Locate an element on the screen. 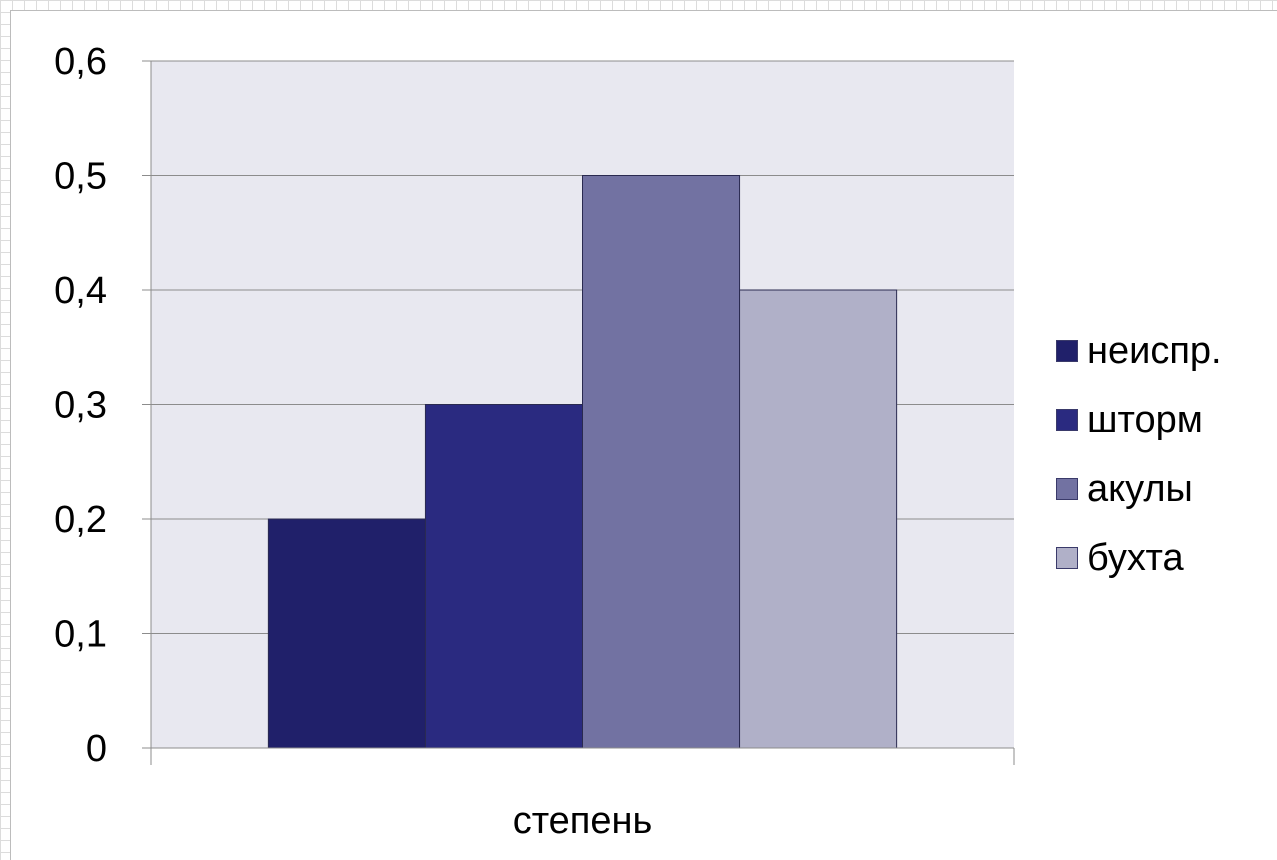 The height and width of the screenshot is (860, 1277). legend-label: бухта is located at coordinates (1135, 557).